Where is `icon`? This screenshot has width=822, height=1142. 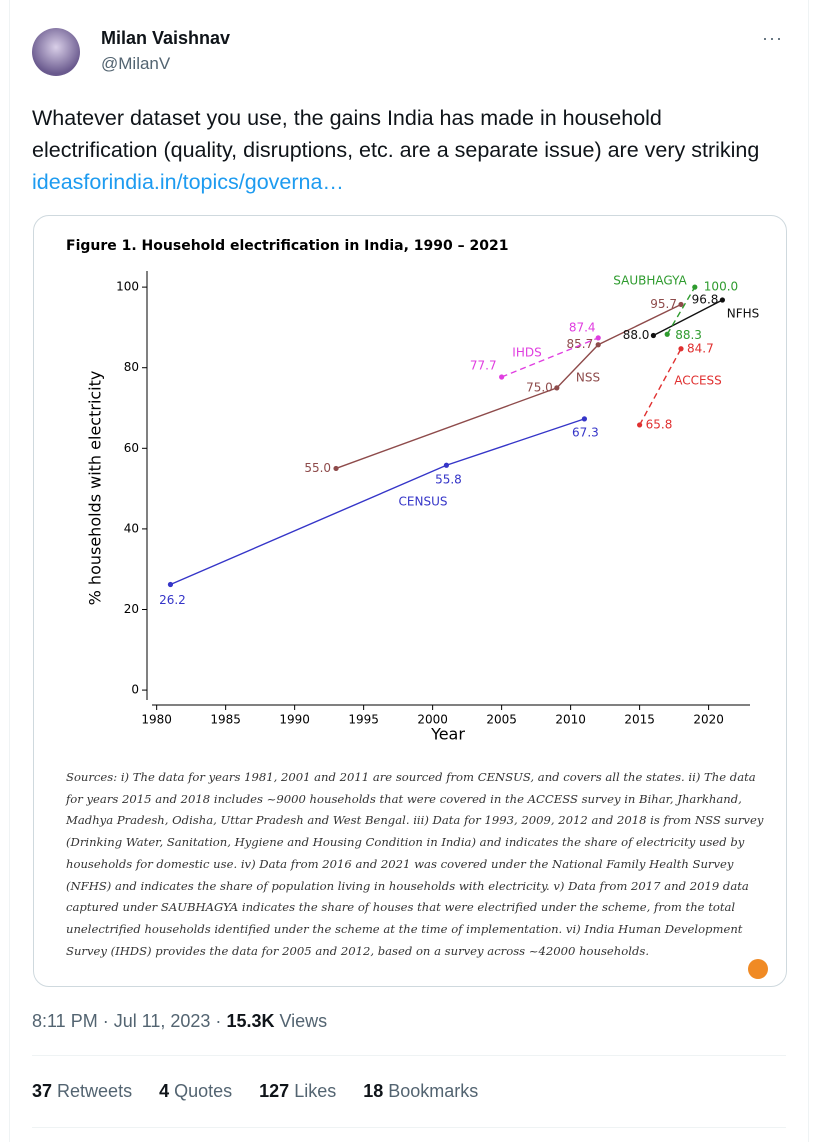
icon is located at coordinates (758, 969).